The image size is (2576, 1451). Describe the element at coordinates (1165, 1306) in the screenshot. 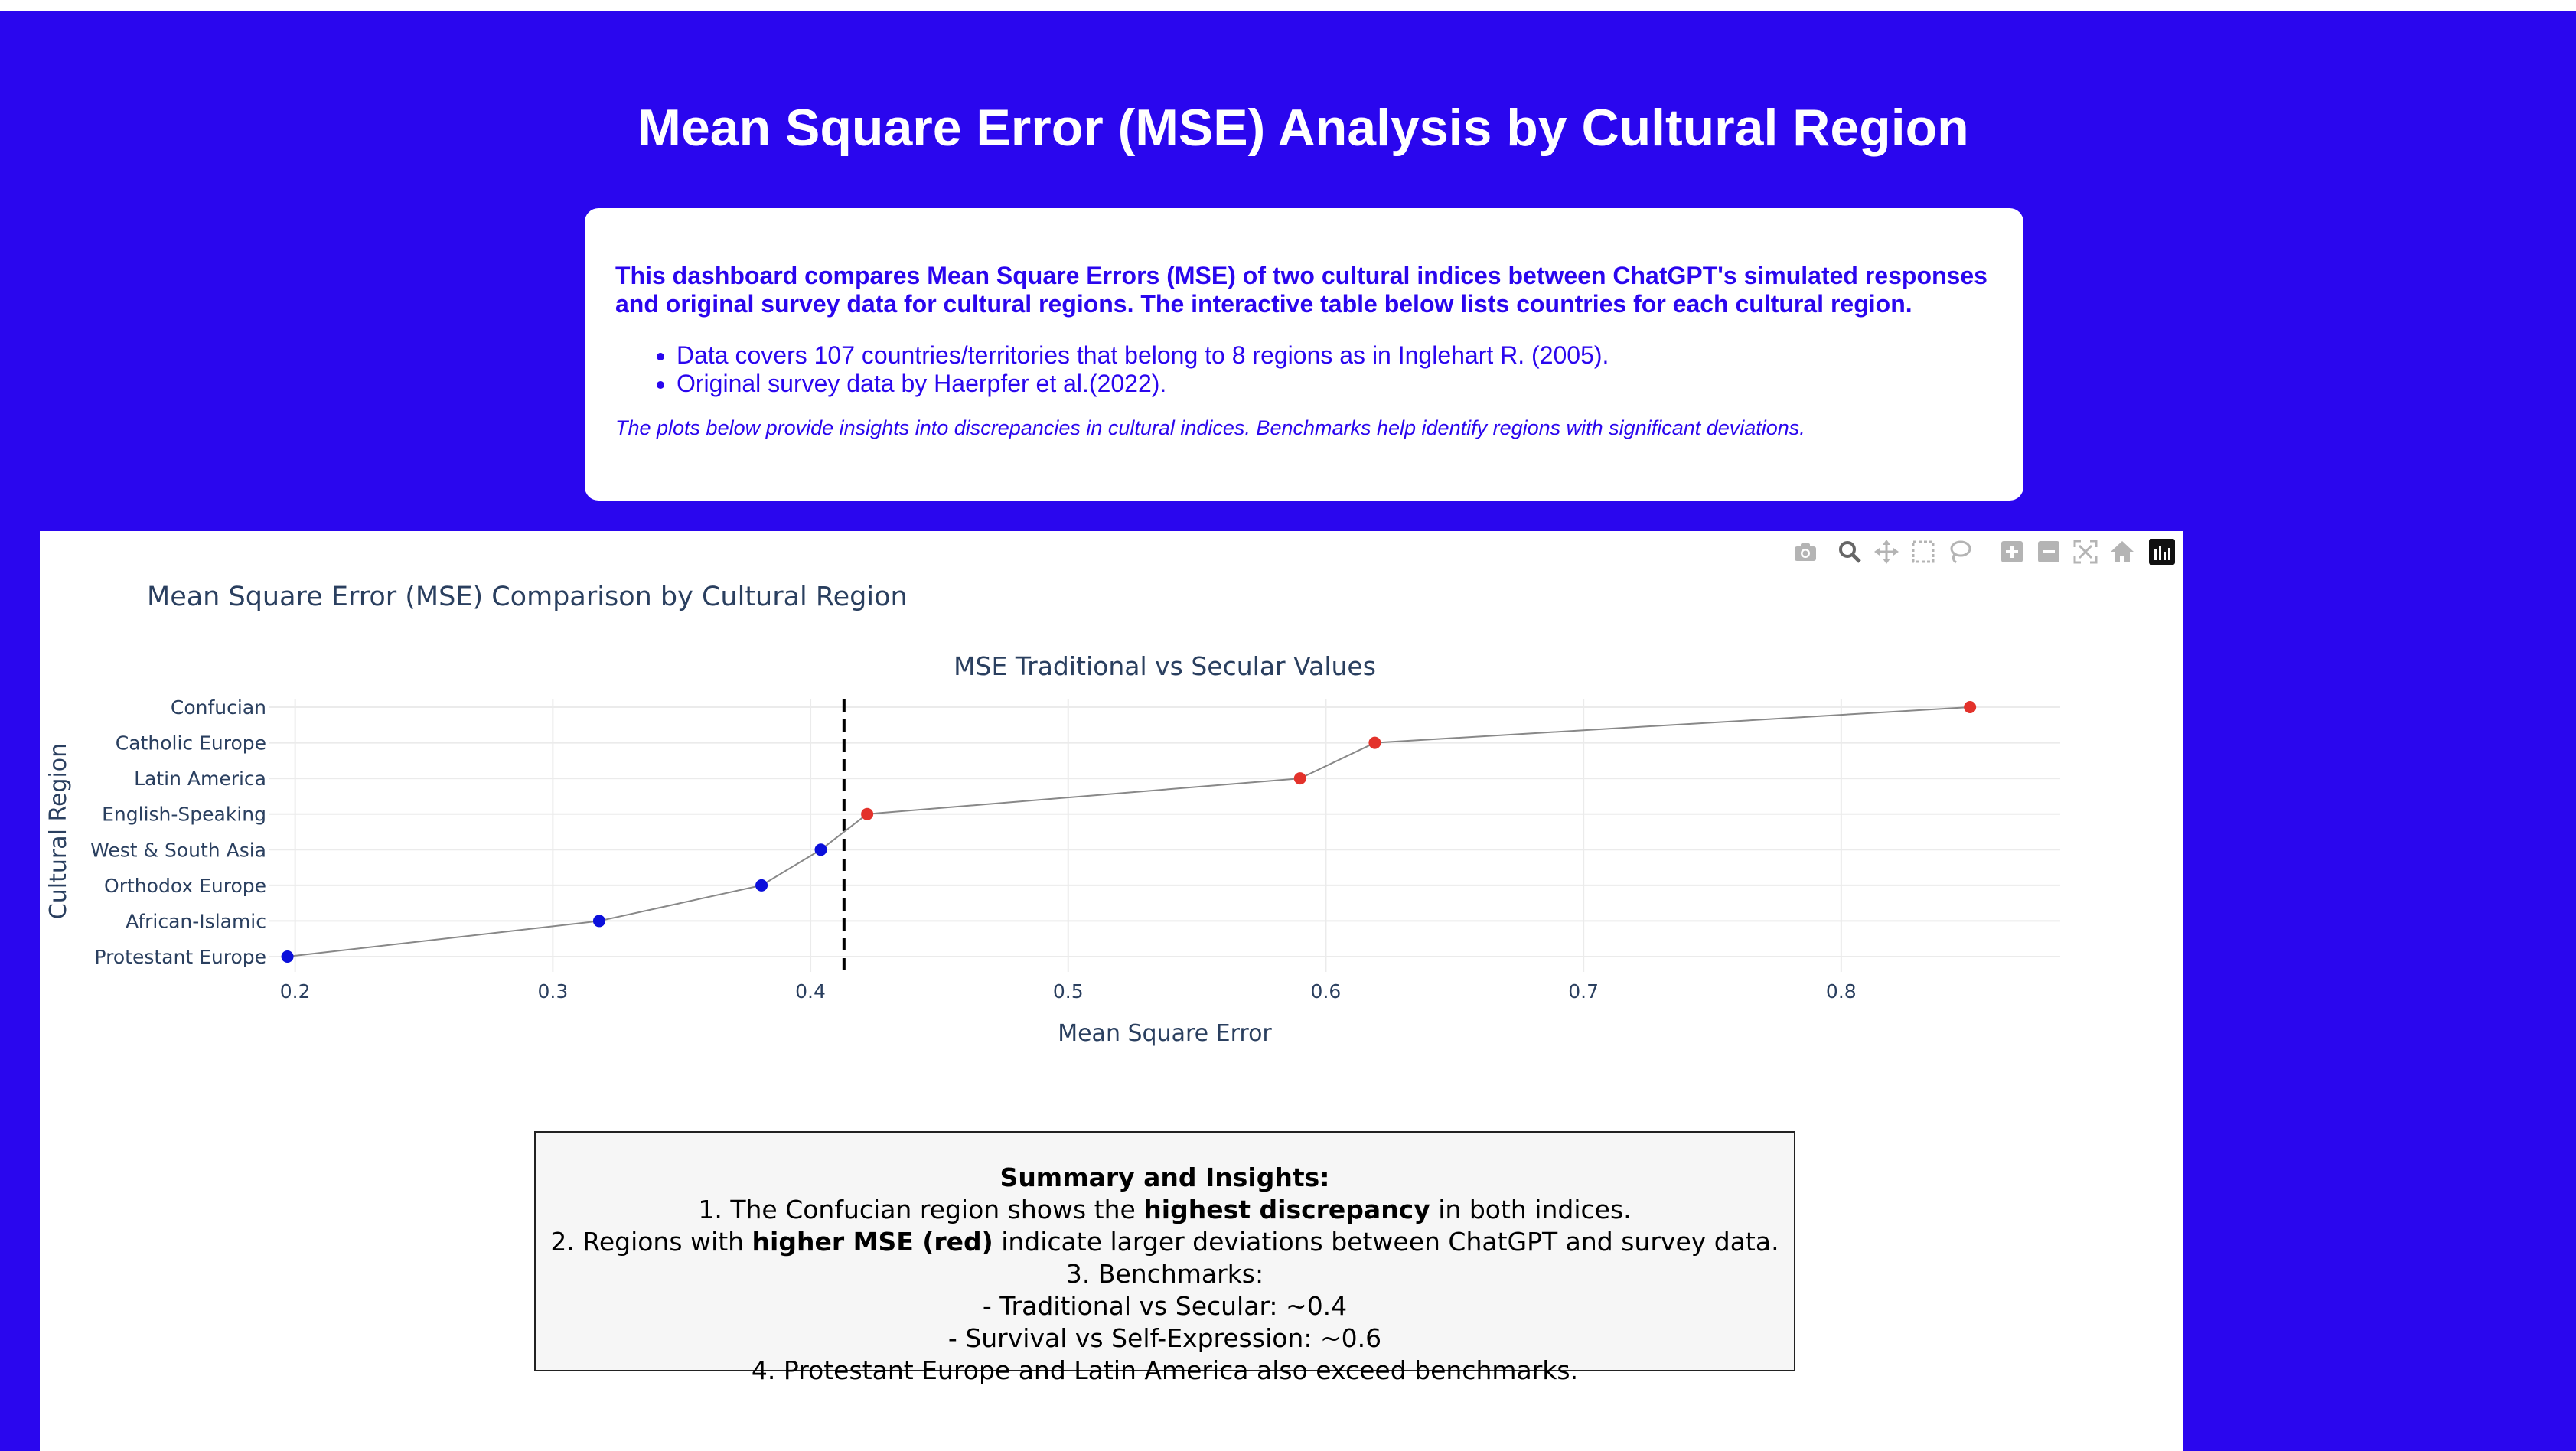

I see `summary-line-4: - Traditional vs Secular: ~0.4` at that location.